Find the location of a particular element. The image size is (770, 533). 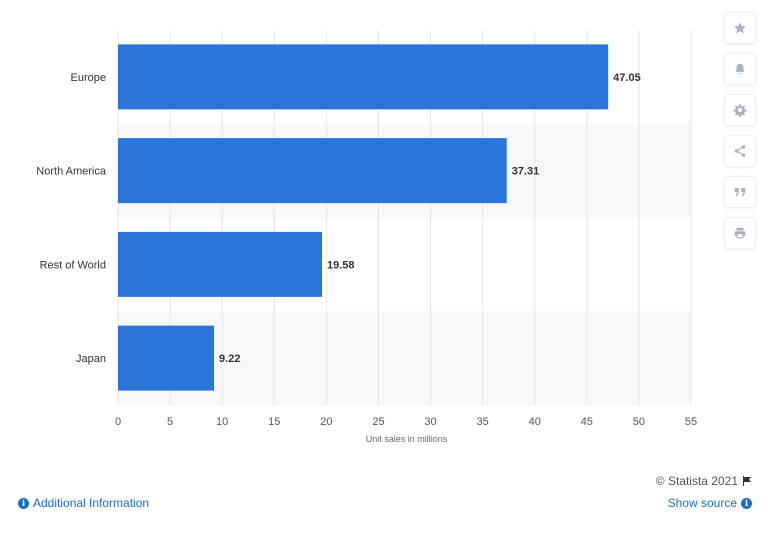

category-label: Rest of World is located at coordinates (73, 265).